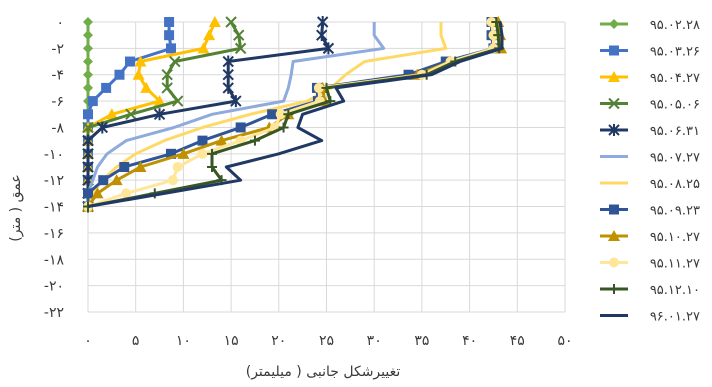  Describe the element at coordinates (16, 207) in the screenshot. I see `y-axis-title: عمق ( متر)` at that location.